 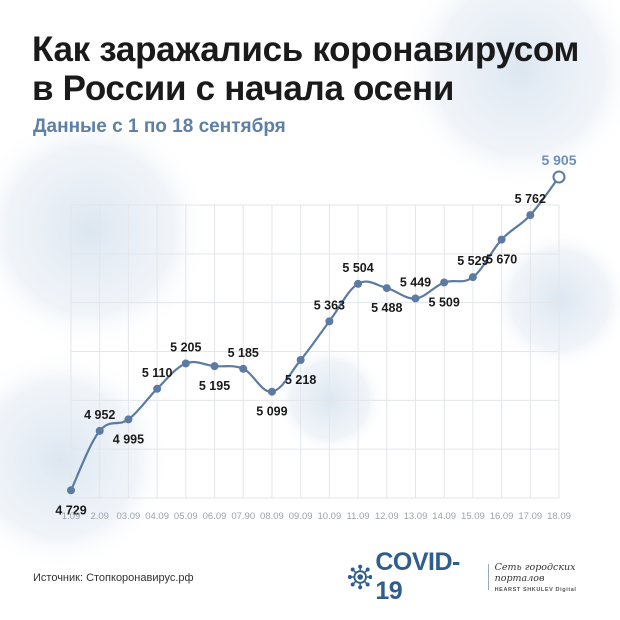 I want to click on value-label: 5 110, so click(x=157, y=373).